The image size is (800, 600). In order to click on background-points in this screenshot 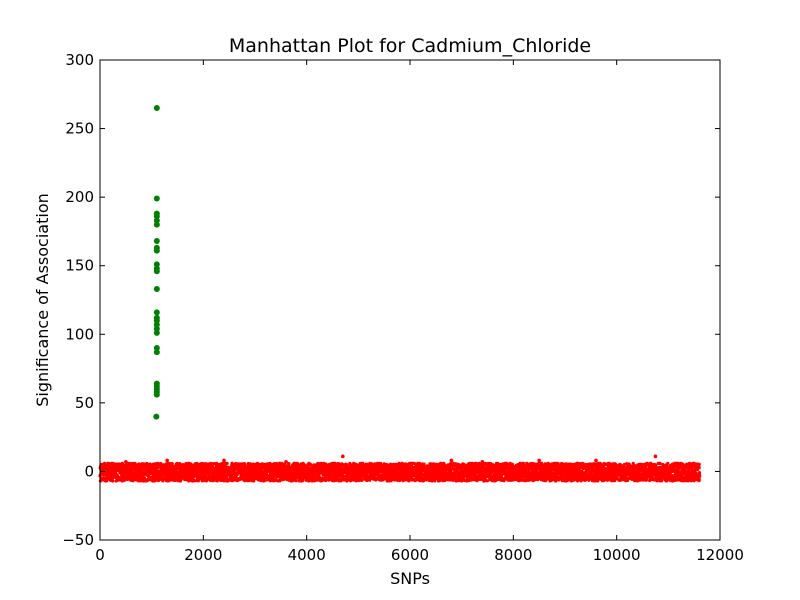, I will do `click(400, 468)`.